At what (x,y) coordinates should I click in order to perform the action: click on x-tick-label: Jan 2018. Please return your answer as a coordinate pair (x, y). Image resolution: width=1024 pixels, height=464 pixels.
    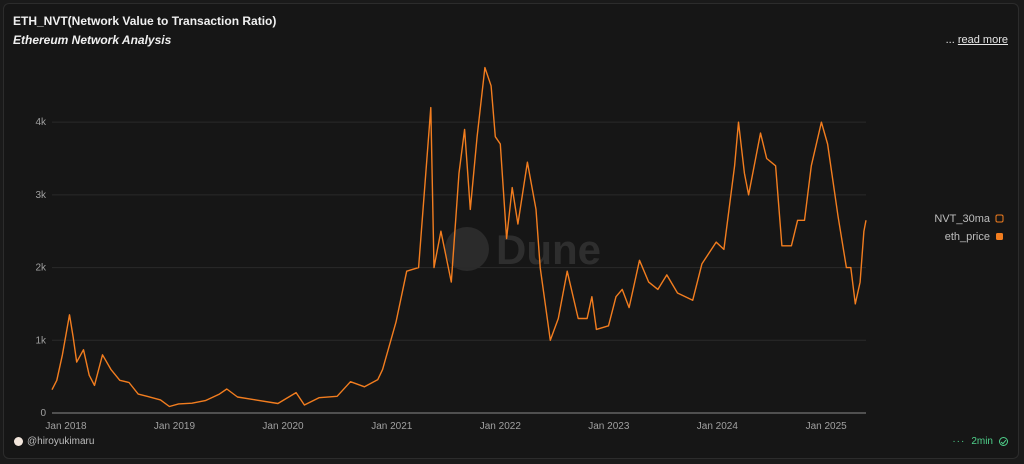
    Looking at the image, I should click on (66, 426).